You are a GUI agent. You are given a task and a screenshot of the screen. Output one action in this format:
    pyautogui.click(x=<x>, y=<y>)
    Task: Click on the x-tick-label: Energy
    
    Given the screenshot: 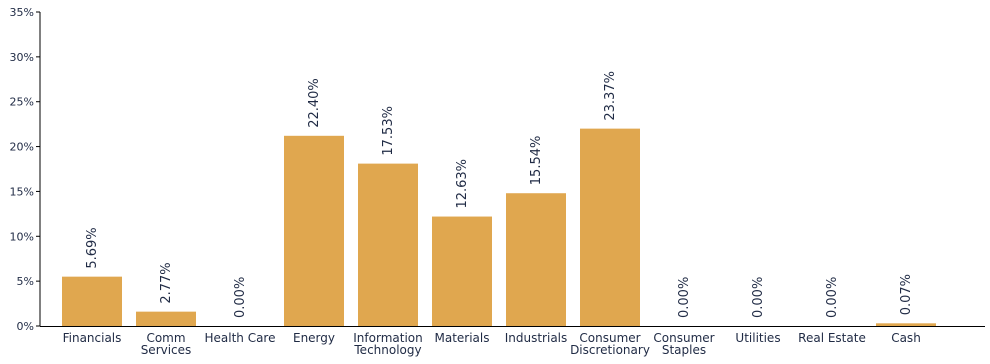 What is the action you would take?
    pyautogui.click(x=314, y=338)
    